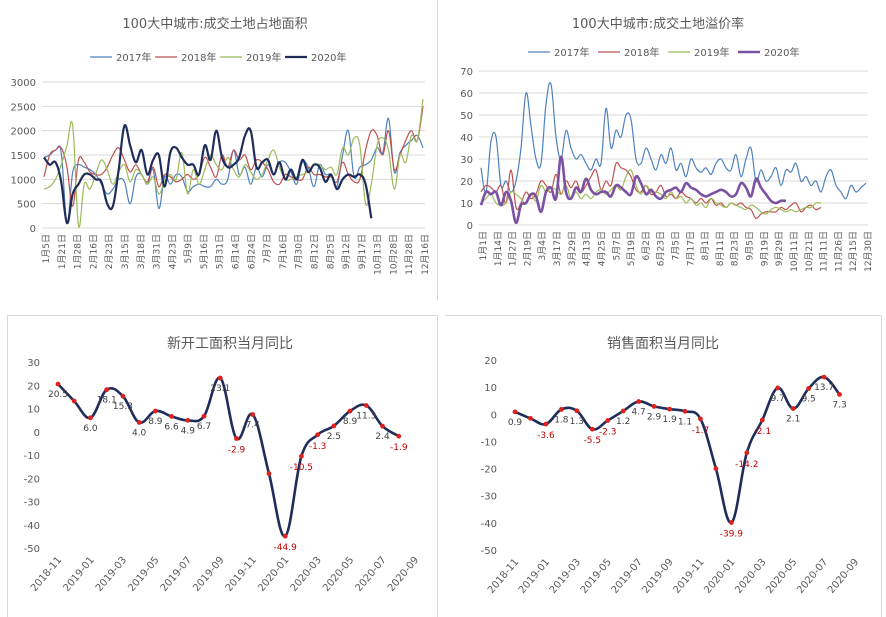 The image size is (886, 617). Describe the element at coordinates (188, 431) in the screenshot. I see `data-label: 4.9` at that location.